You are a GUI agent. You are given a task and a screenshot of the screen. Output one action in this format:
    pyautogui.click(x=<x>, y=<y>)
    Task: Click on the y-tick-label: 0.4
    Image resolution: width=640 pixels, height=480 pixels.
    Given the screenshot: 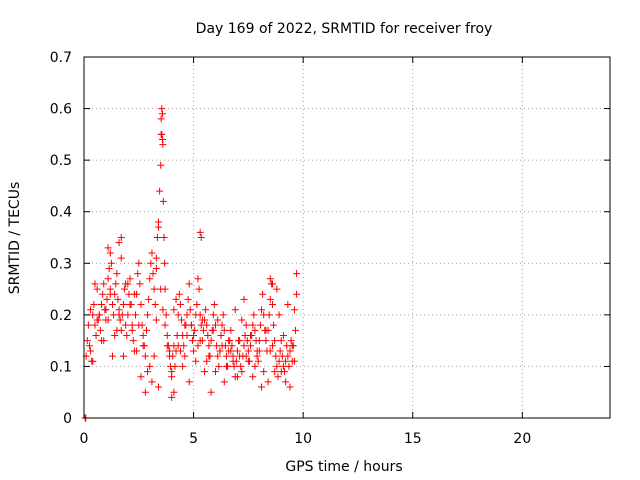 What is the action you would take?
    pyautogui.click(x=61, y=213)
    